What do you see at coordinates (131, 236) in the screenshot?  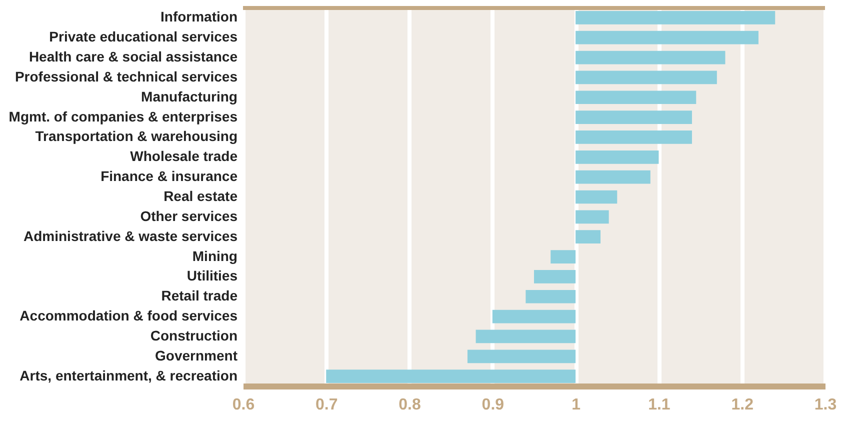 I see `y-tick-label: Administrative & waste services` at bounding box center [131, 236].